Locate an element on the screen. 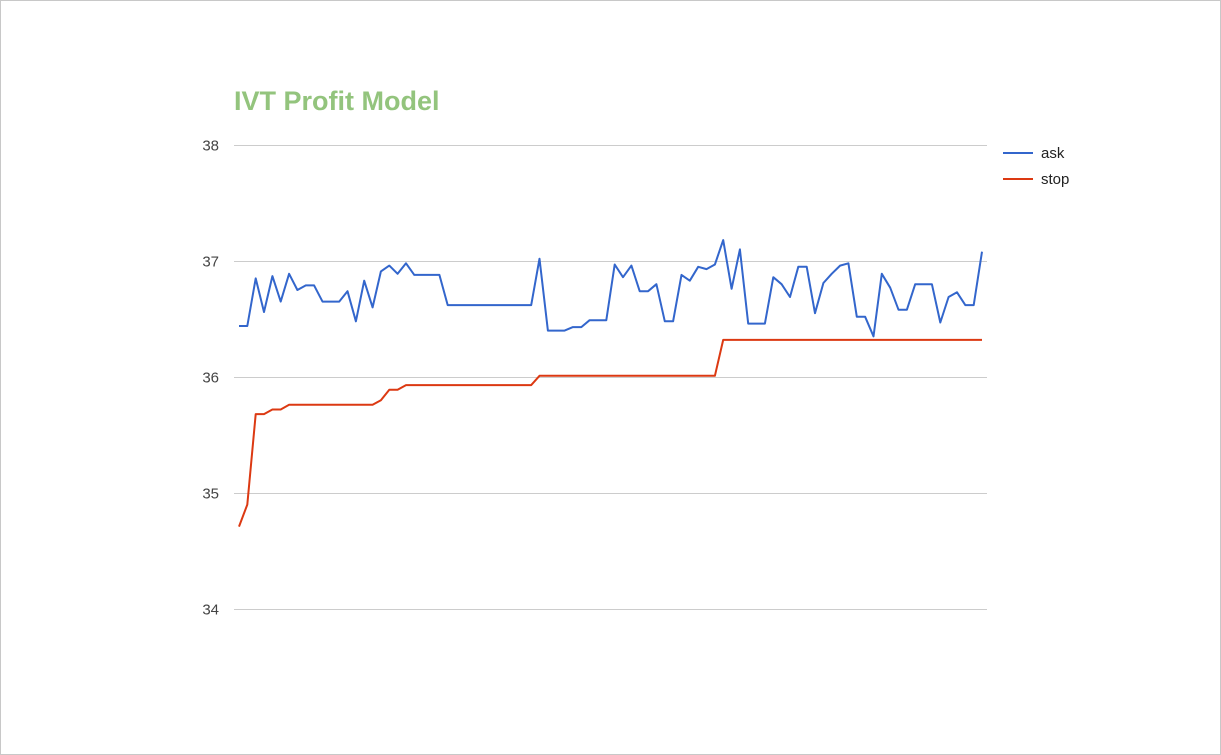 The height and width of the screenshot is (755, 1221). y-axis-tick-labels: 34 35 36 37 38 is located at coordinates (210, 378).